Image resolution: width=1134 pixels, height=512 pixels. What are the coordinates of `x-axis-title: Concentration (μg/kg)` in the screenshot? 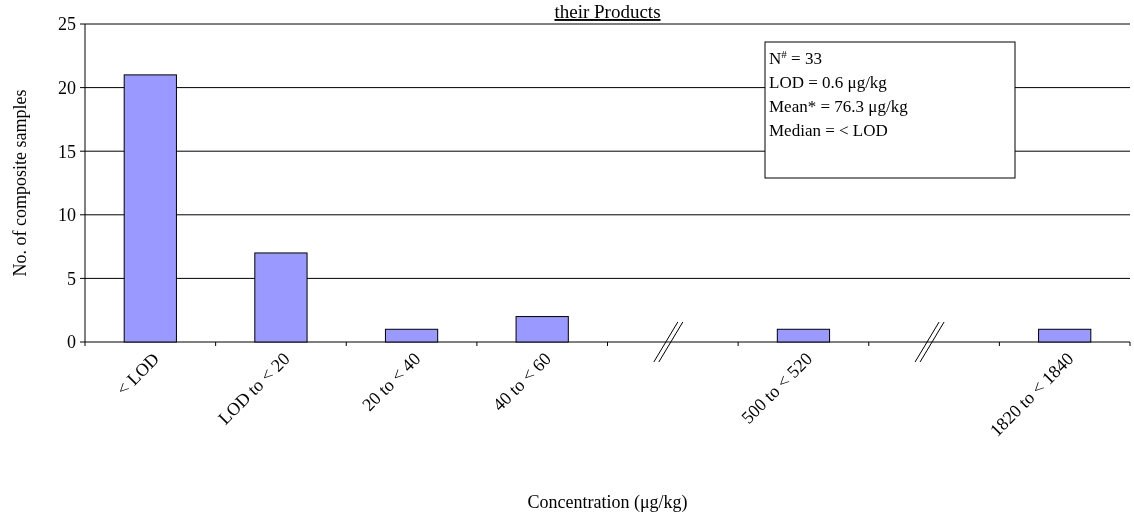 It's located at (607, 502).